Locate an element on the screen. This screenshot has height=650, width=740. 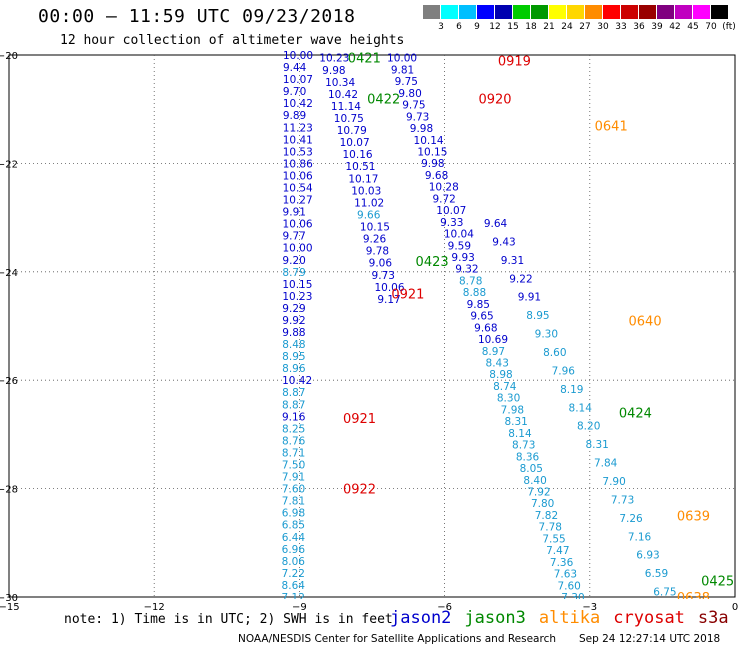
swh-value: 8.19 is located at coordinates (571, 390).